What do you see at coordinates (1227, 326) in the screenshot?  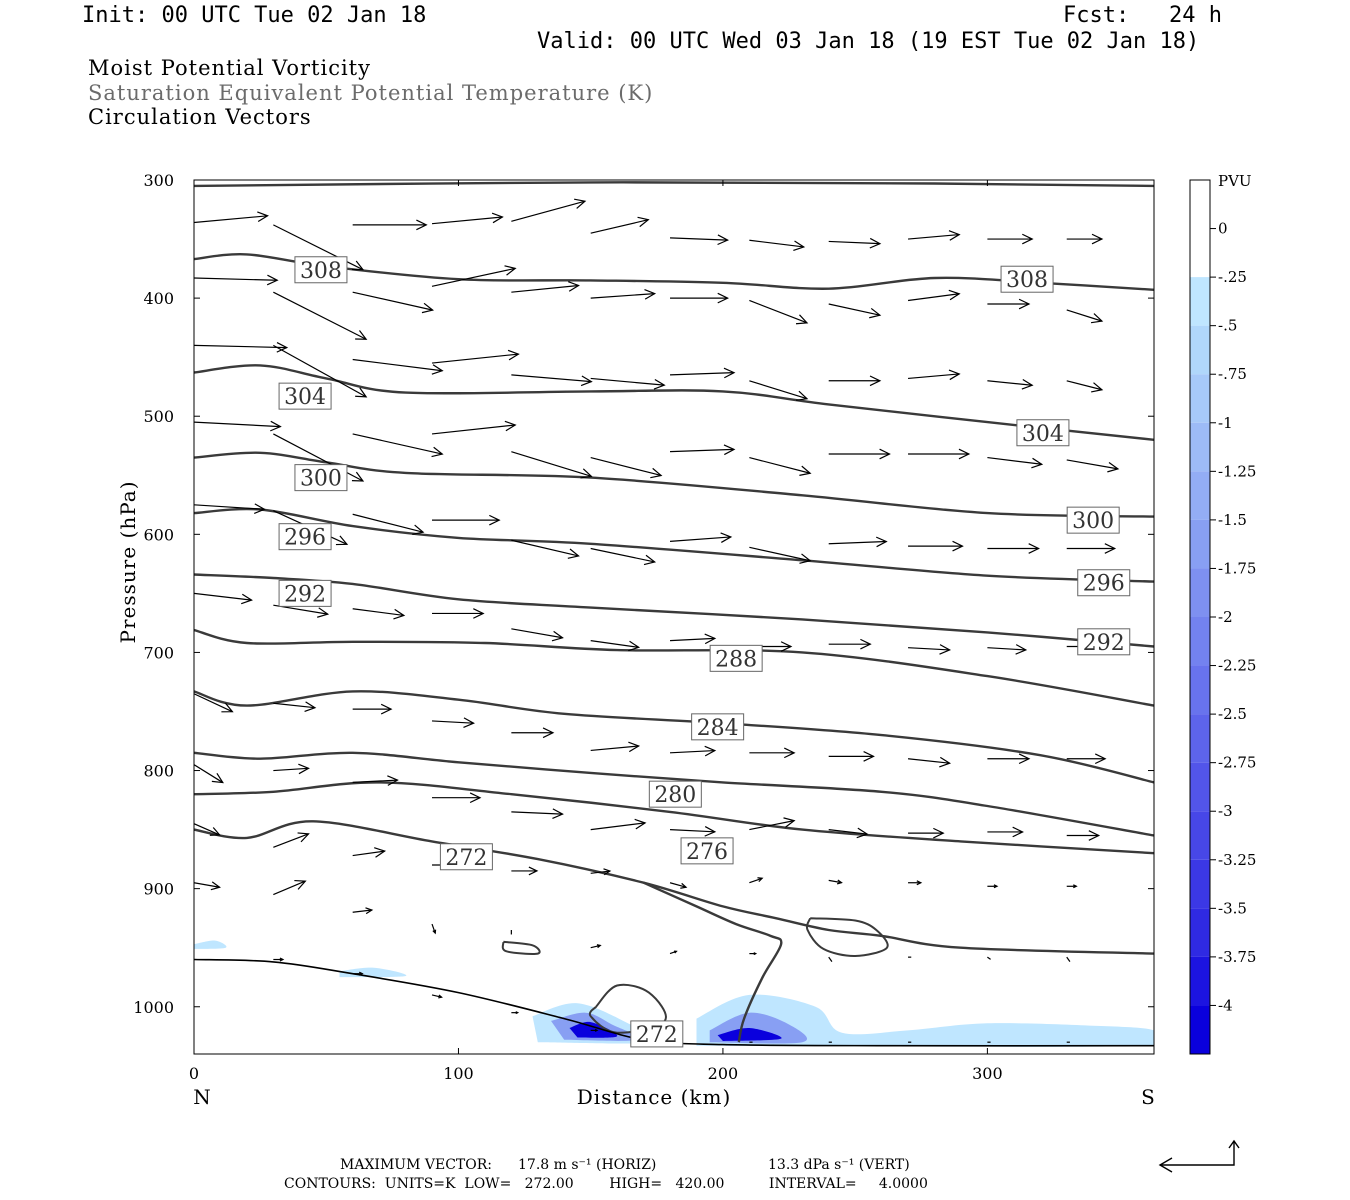 I see `colorbar-label-2: -.5` at bounding box center [1227, 326].